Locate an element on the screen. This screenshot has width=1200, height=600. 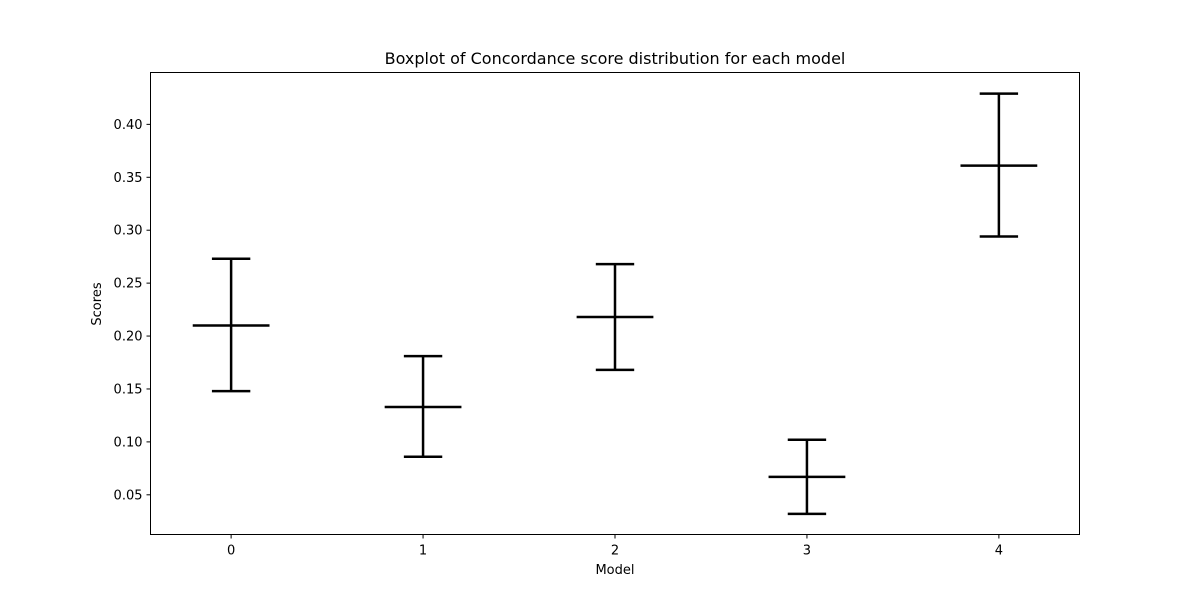
x-axis: 0 1 2 3 4 is located at coordinates (615, 546).